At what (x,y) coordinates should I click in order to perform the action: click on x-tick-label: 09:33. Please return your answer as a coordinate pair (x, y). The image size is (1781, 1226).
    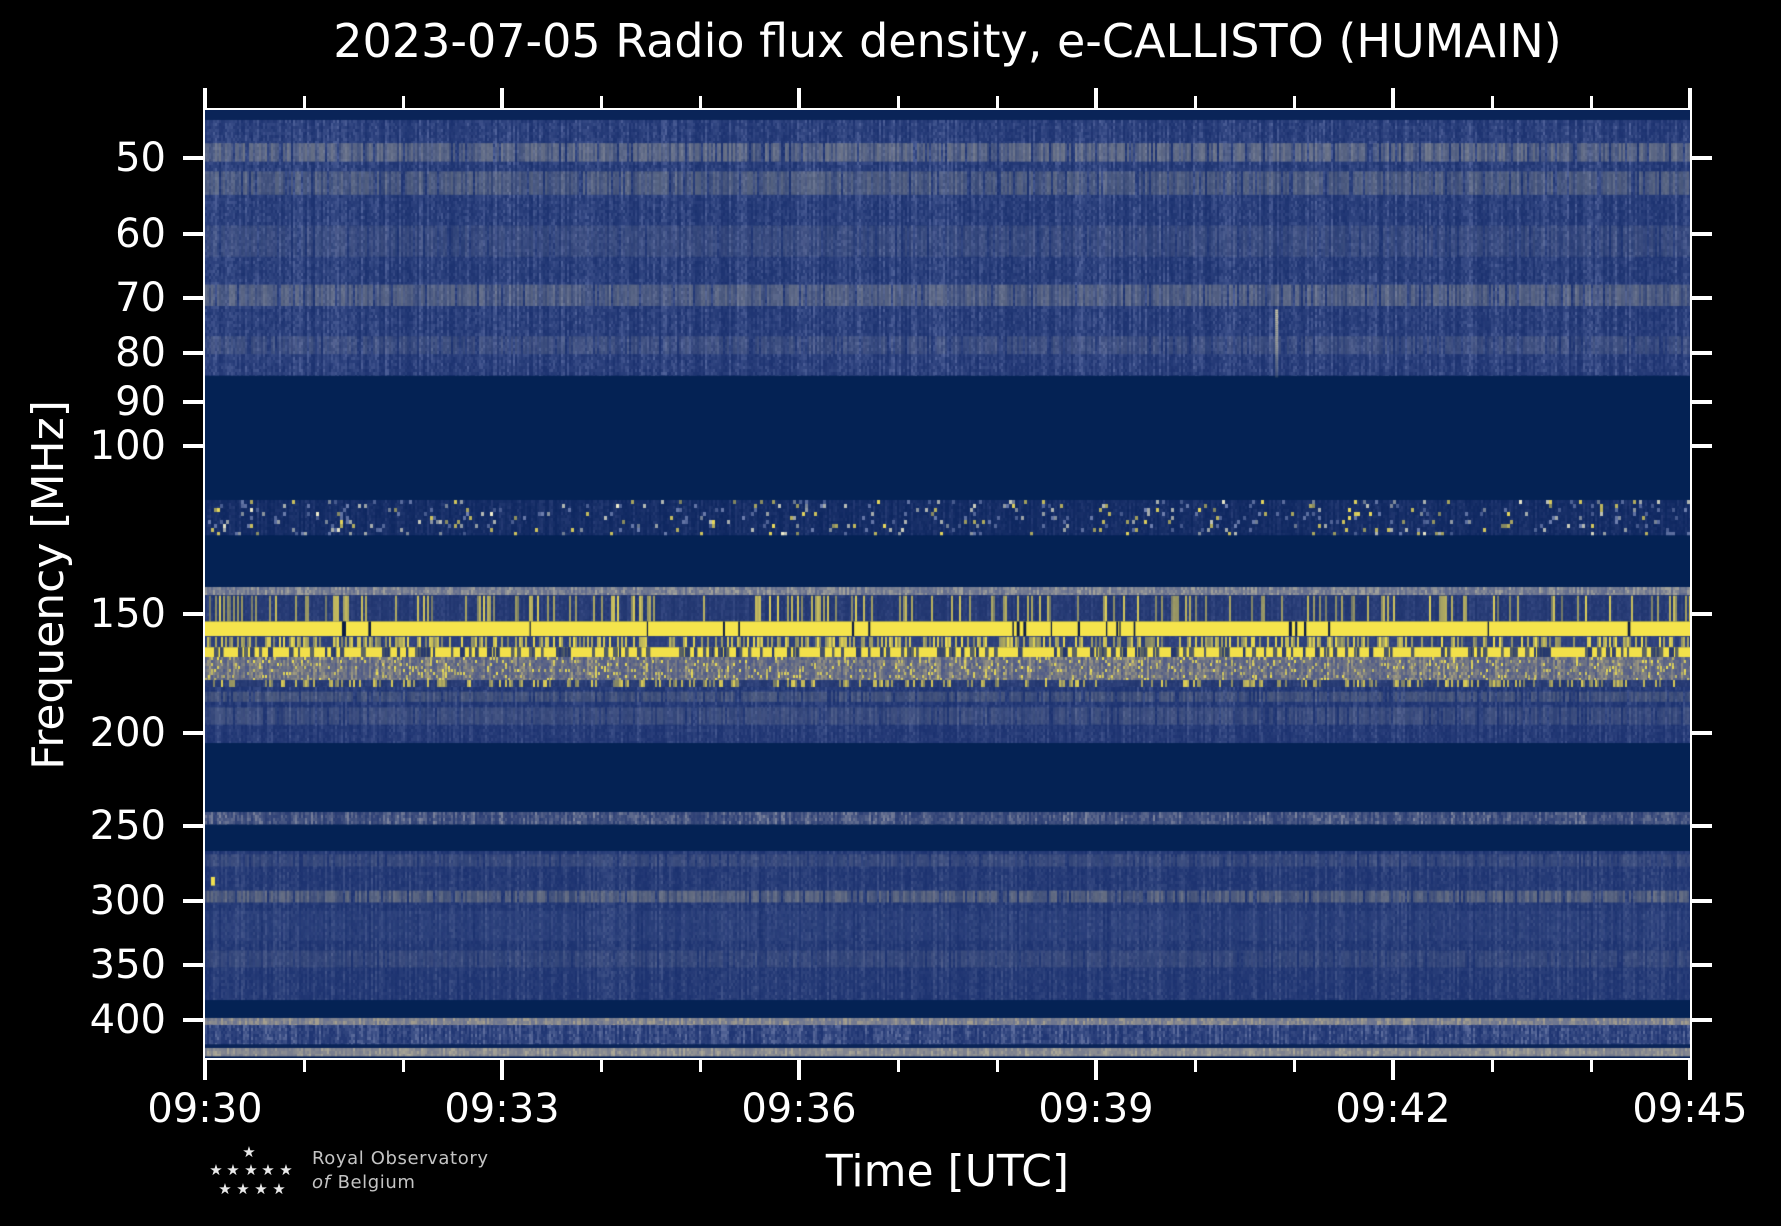
    Looking at the image, I should click on (502, 1109).